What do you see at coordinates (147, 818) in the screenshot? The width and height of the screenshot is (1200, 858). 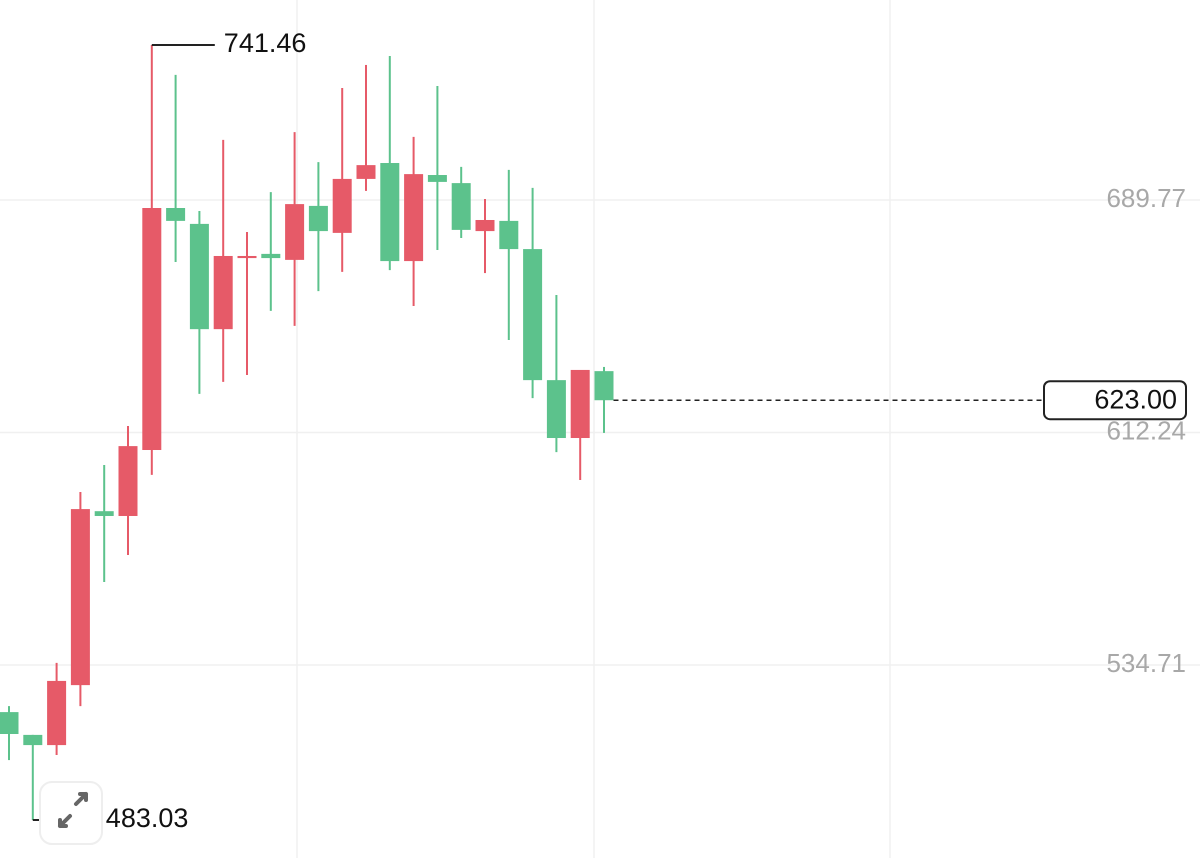 I see `low-label: 483.03` at bounding box center [147, 818].